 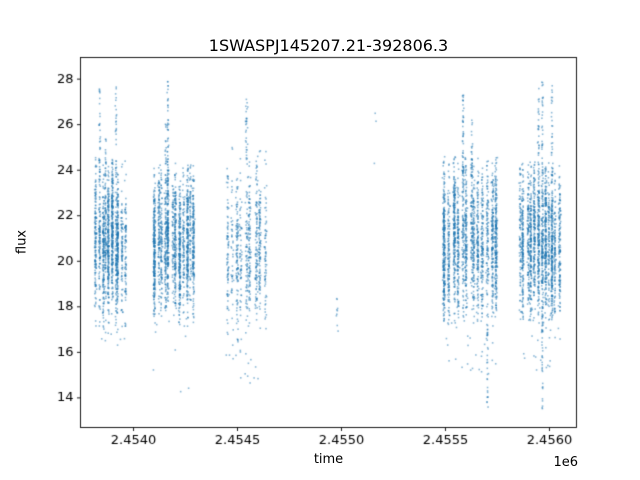 I want to click on chart-title: 1SWASPJ145207.21-392806.3, so click(x=328, y=45).